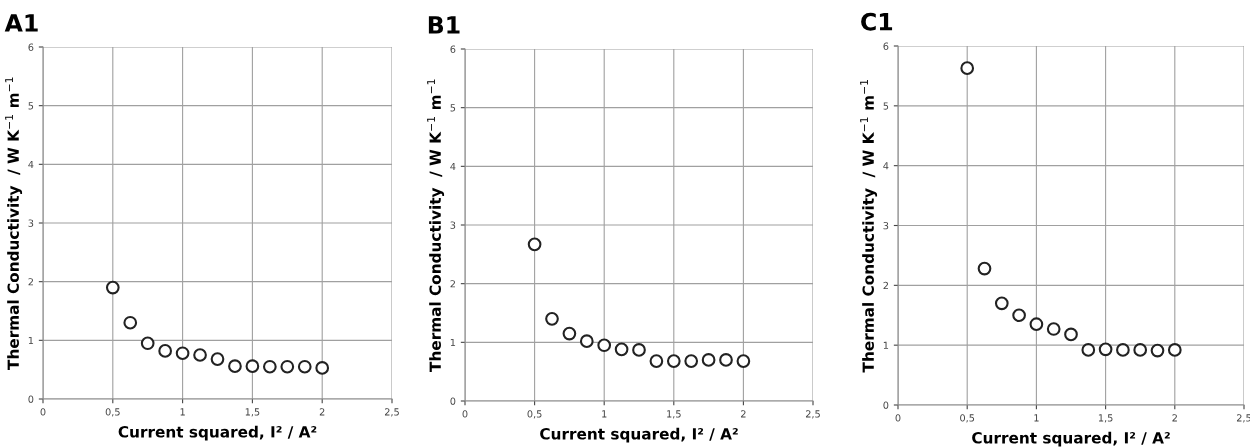  Describe the element at coordinates (444, 25) in the screenshot. I see `chart-title: B1` at that location.